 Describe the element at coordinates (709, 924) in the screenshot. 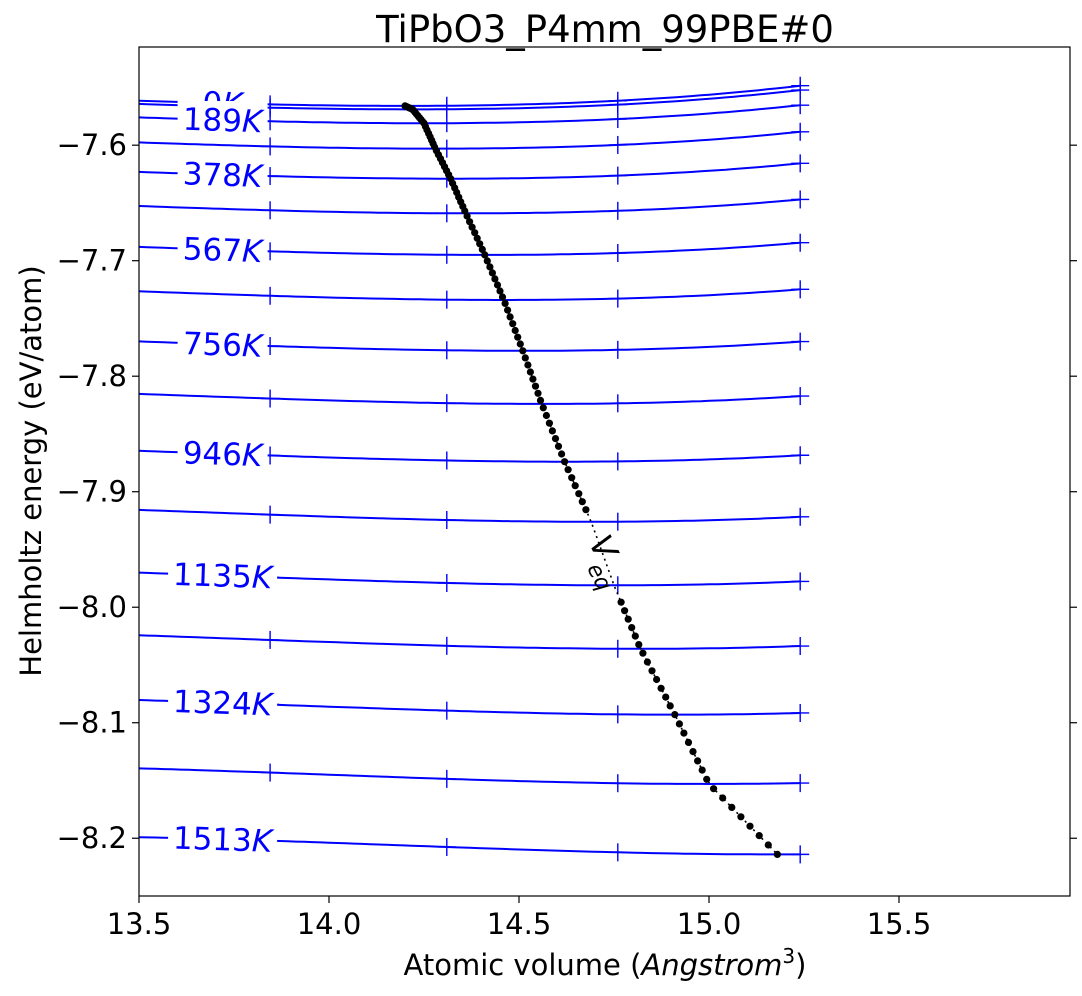

I see `x-tick-label: 15.0` at that location.